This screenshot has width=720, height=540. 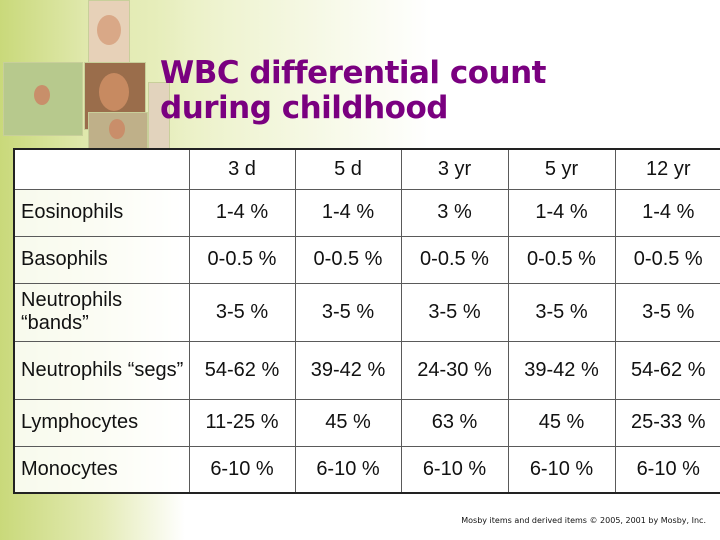 What do you see at coordinates (101, 370) in the screenshot?
I see `row-label: Neutrophils “segs”` at bounding box center [101, 370].